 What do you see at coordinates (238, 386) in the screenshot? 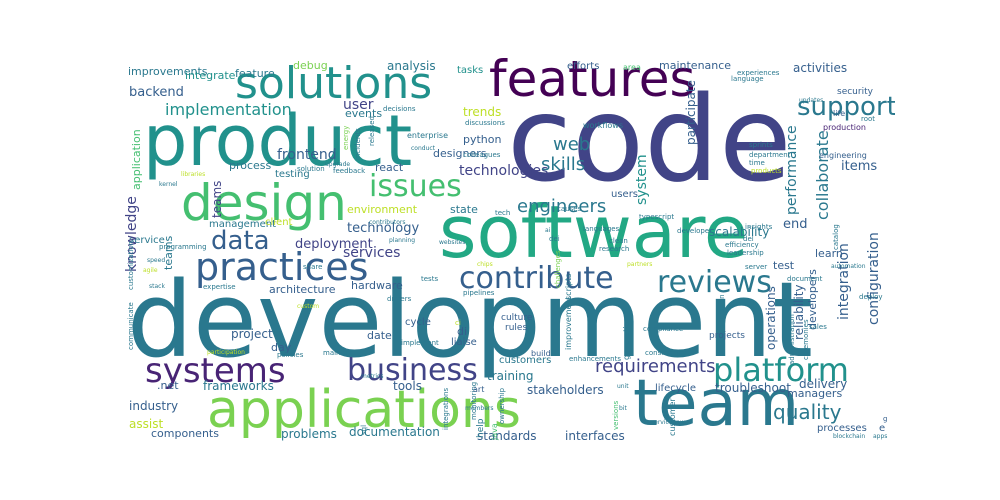
I see `word-frameworks: frameworks` at bounding box center [238, 386].